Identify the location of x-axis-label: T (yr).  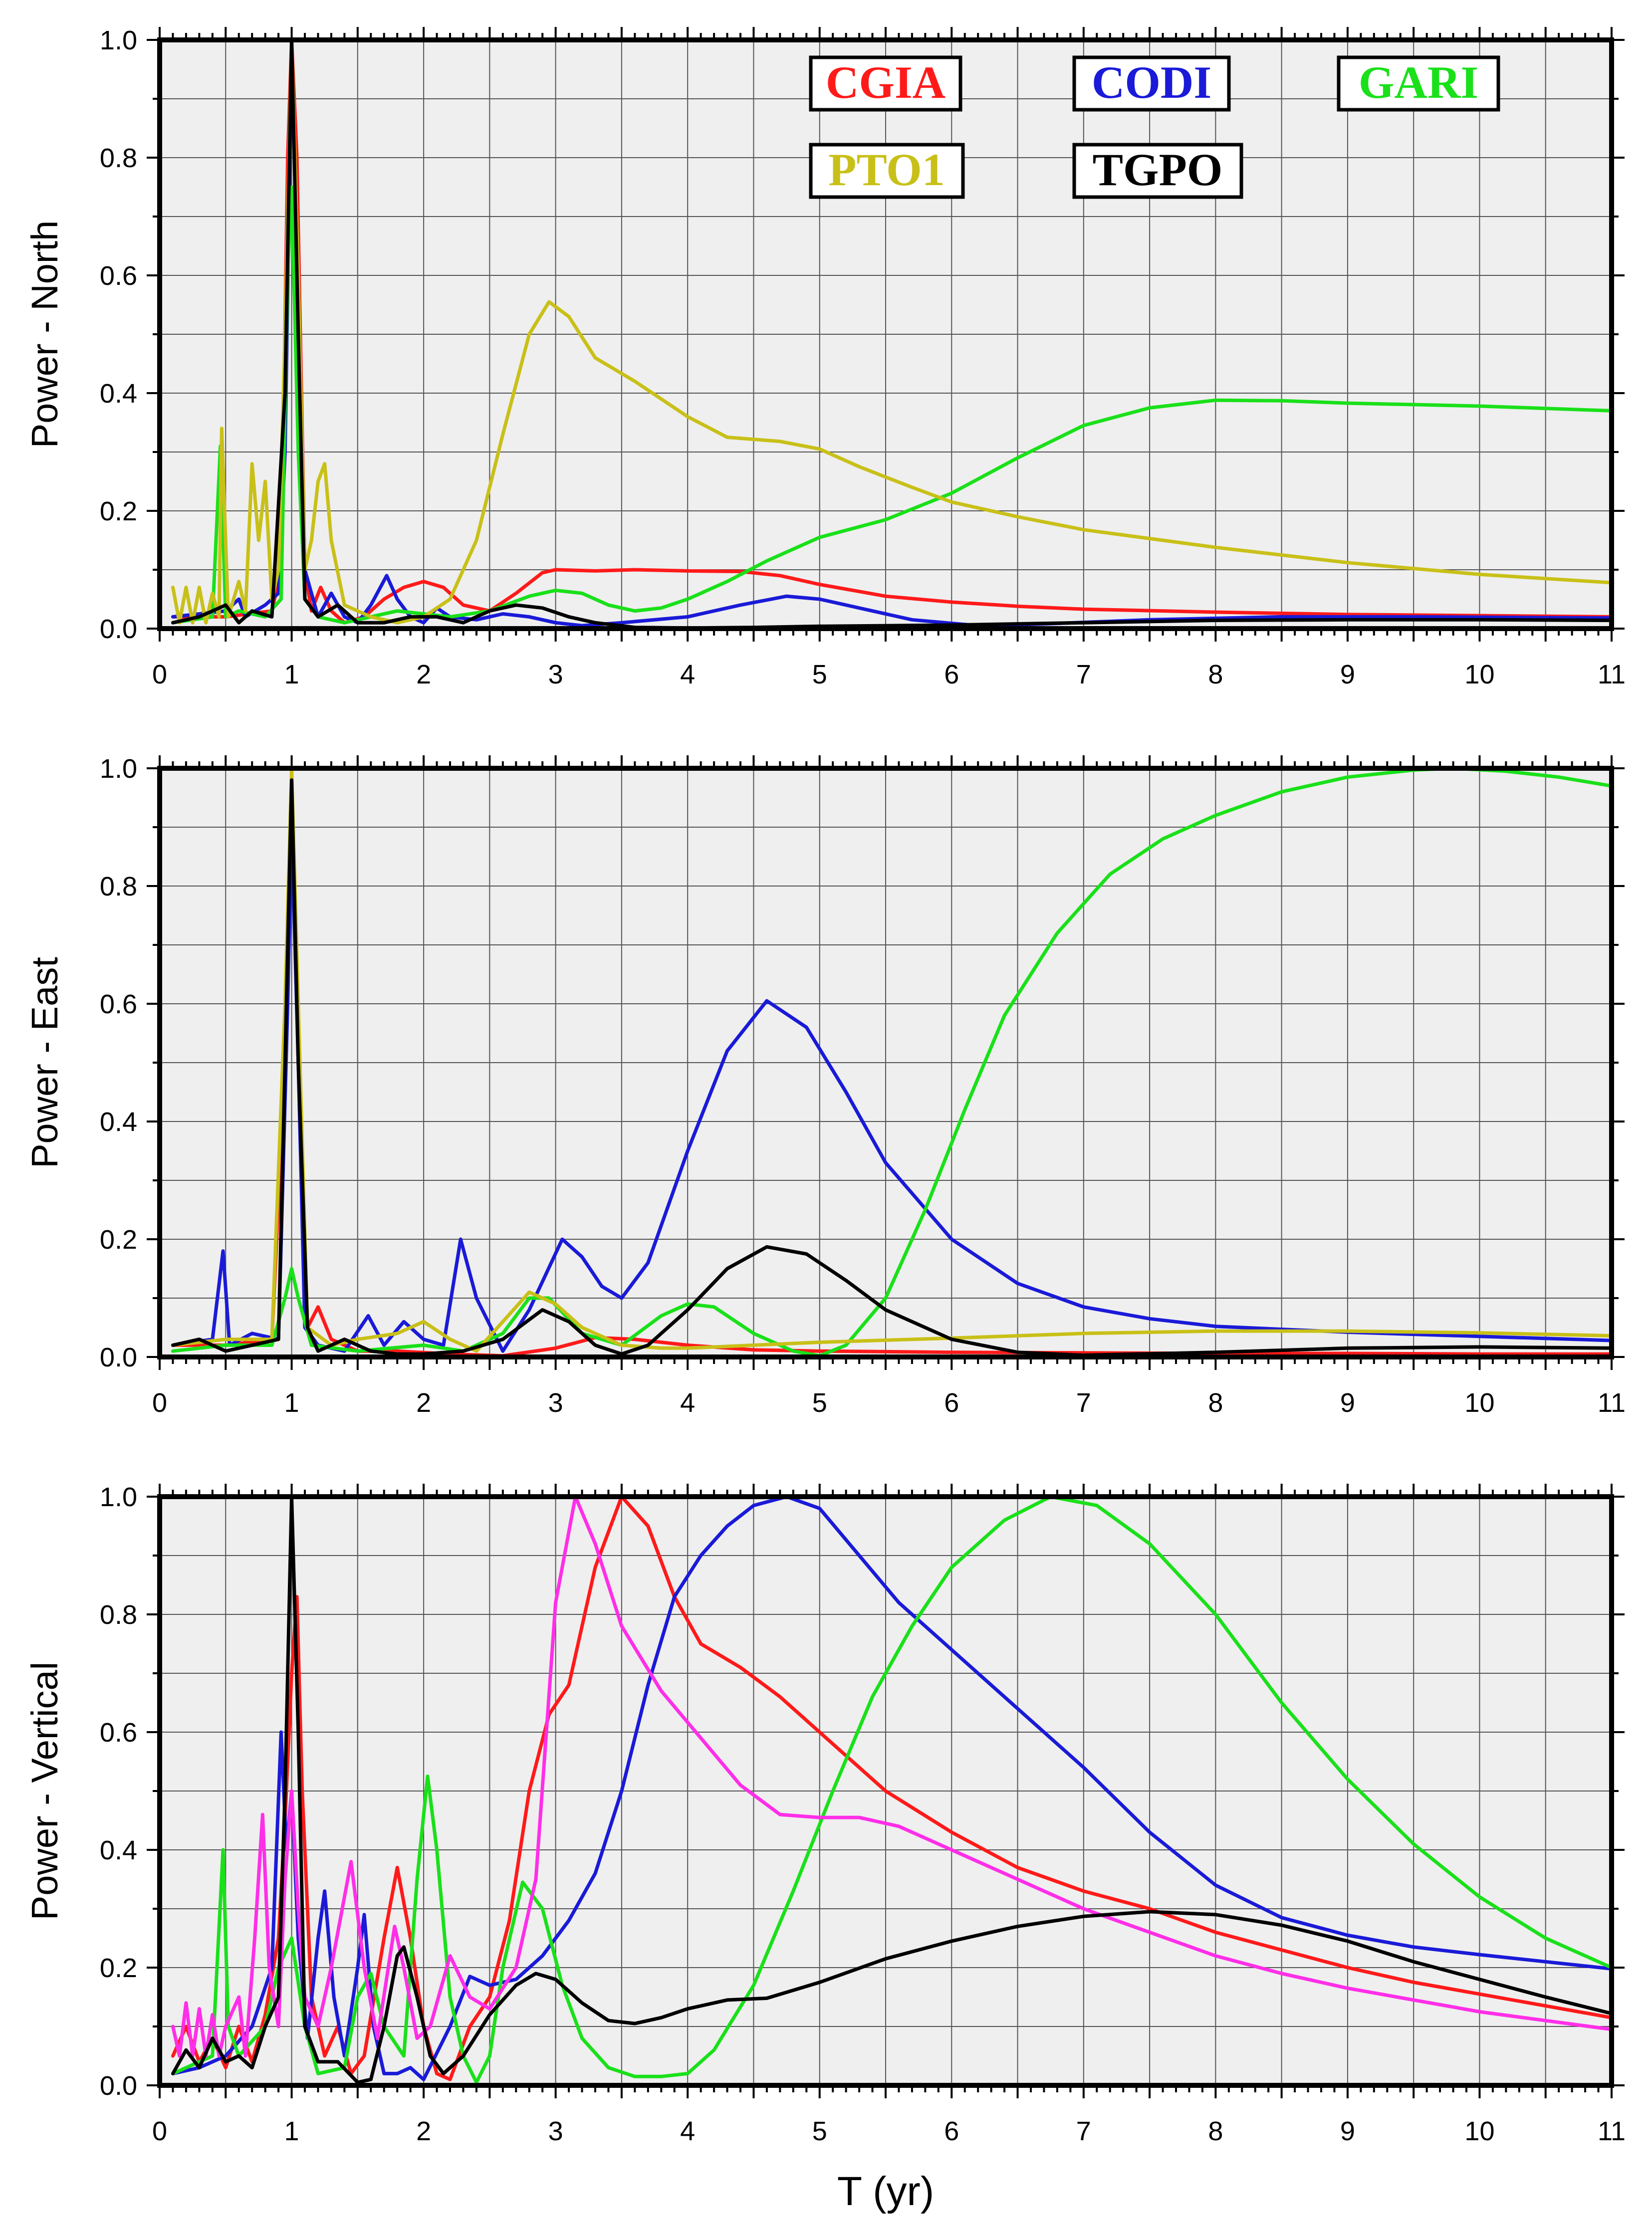
(885, 2191).